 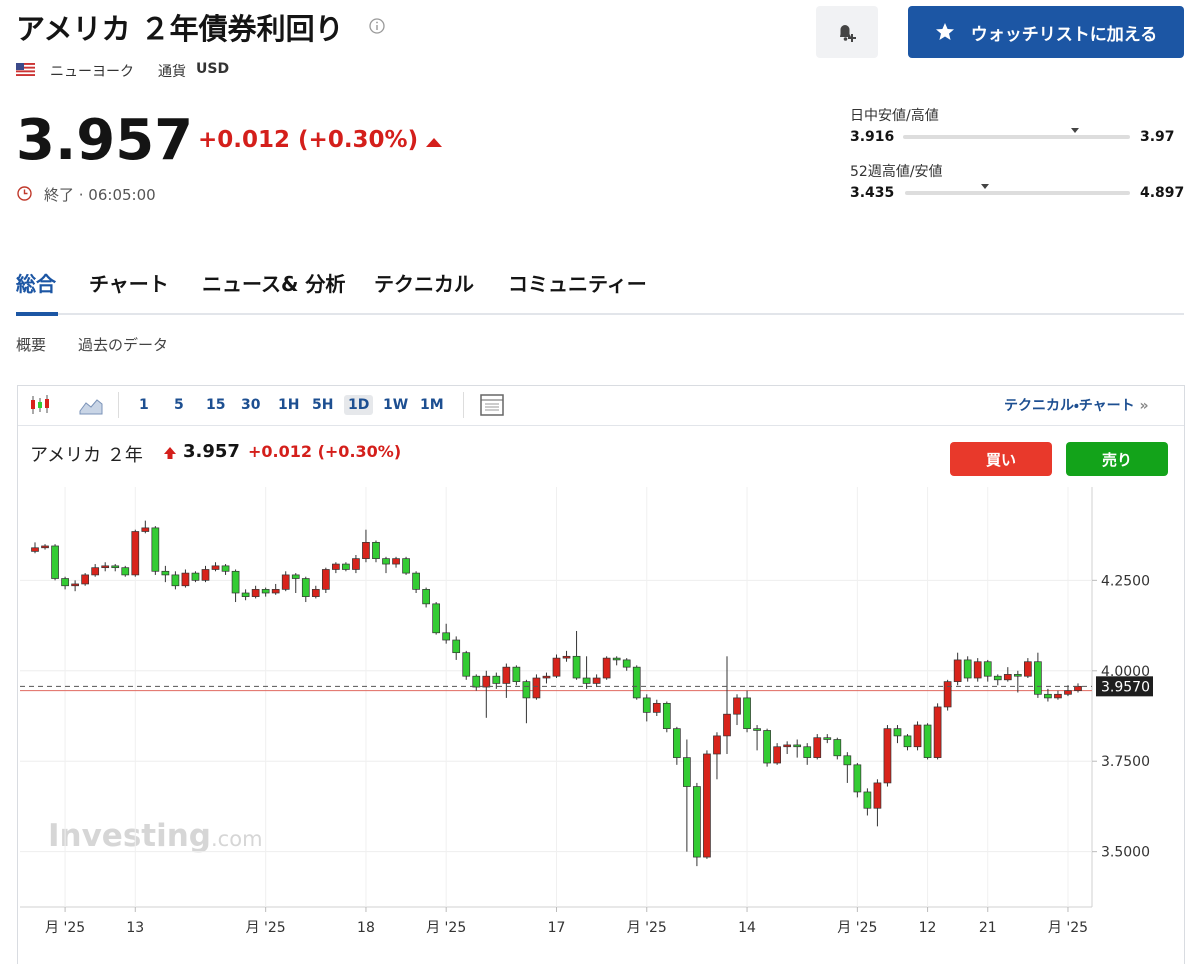 What do you see at coordinates (747, 928) in the screenshot?
I see `x-tick-label: 14` at bounding box center [747, 928].